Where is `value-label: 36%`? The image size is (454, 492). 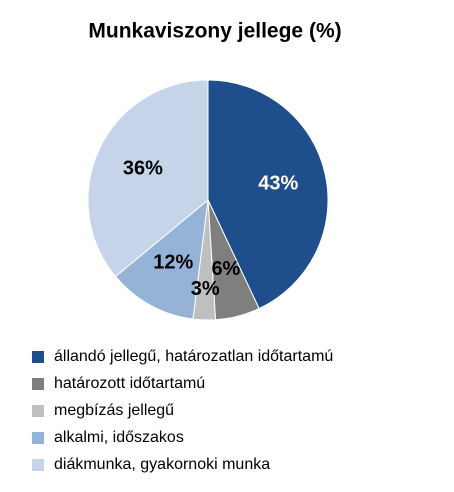
value-label: 36% is located at coordinates (143, 169).